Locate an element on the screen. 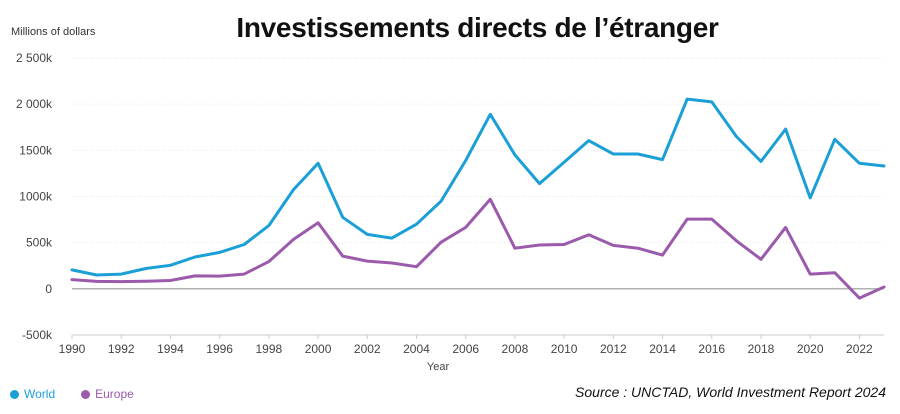 This screenshot has height=414, width=900. x-tick-label: 2008 is located at coordinates (515, 349).